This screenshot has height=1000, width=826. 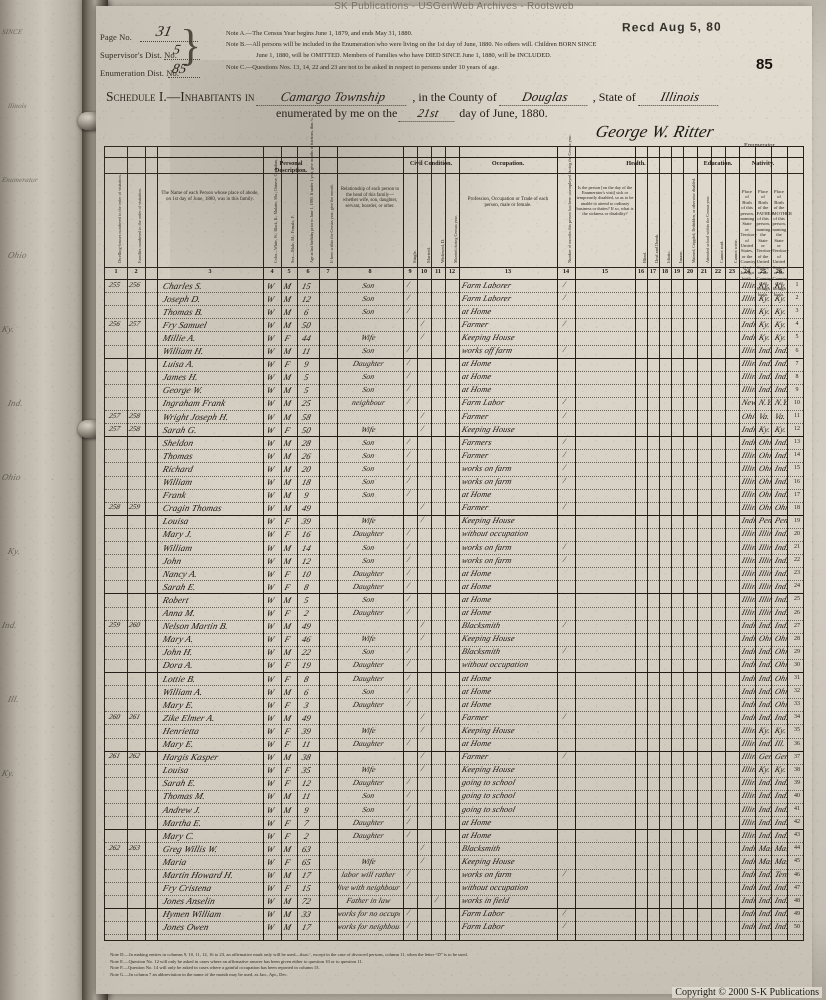 What do you see at coordinates (270, 613) in the screenshot?
I see `row-26-color: W` at bounding box center [270, 613].